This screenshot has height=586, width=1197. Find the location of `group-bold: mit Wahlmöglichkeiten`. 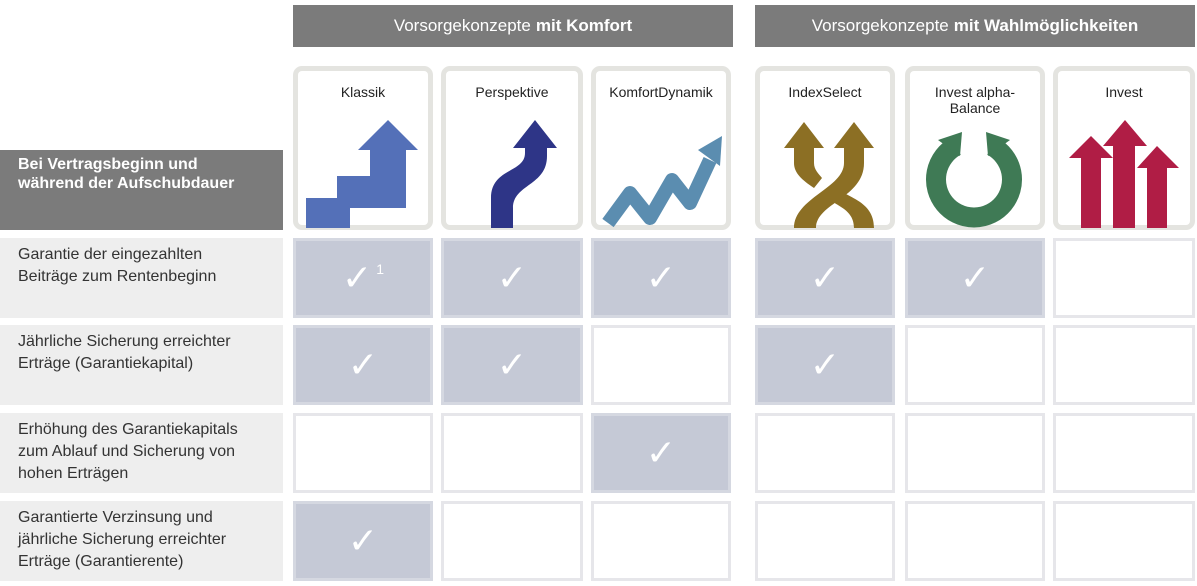

group-bold: mit Wahlmöglichkeiten is located at coordinates (1046, 25).